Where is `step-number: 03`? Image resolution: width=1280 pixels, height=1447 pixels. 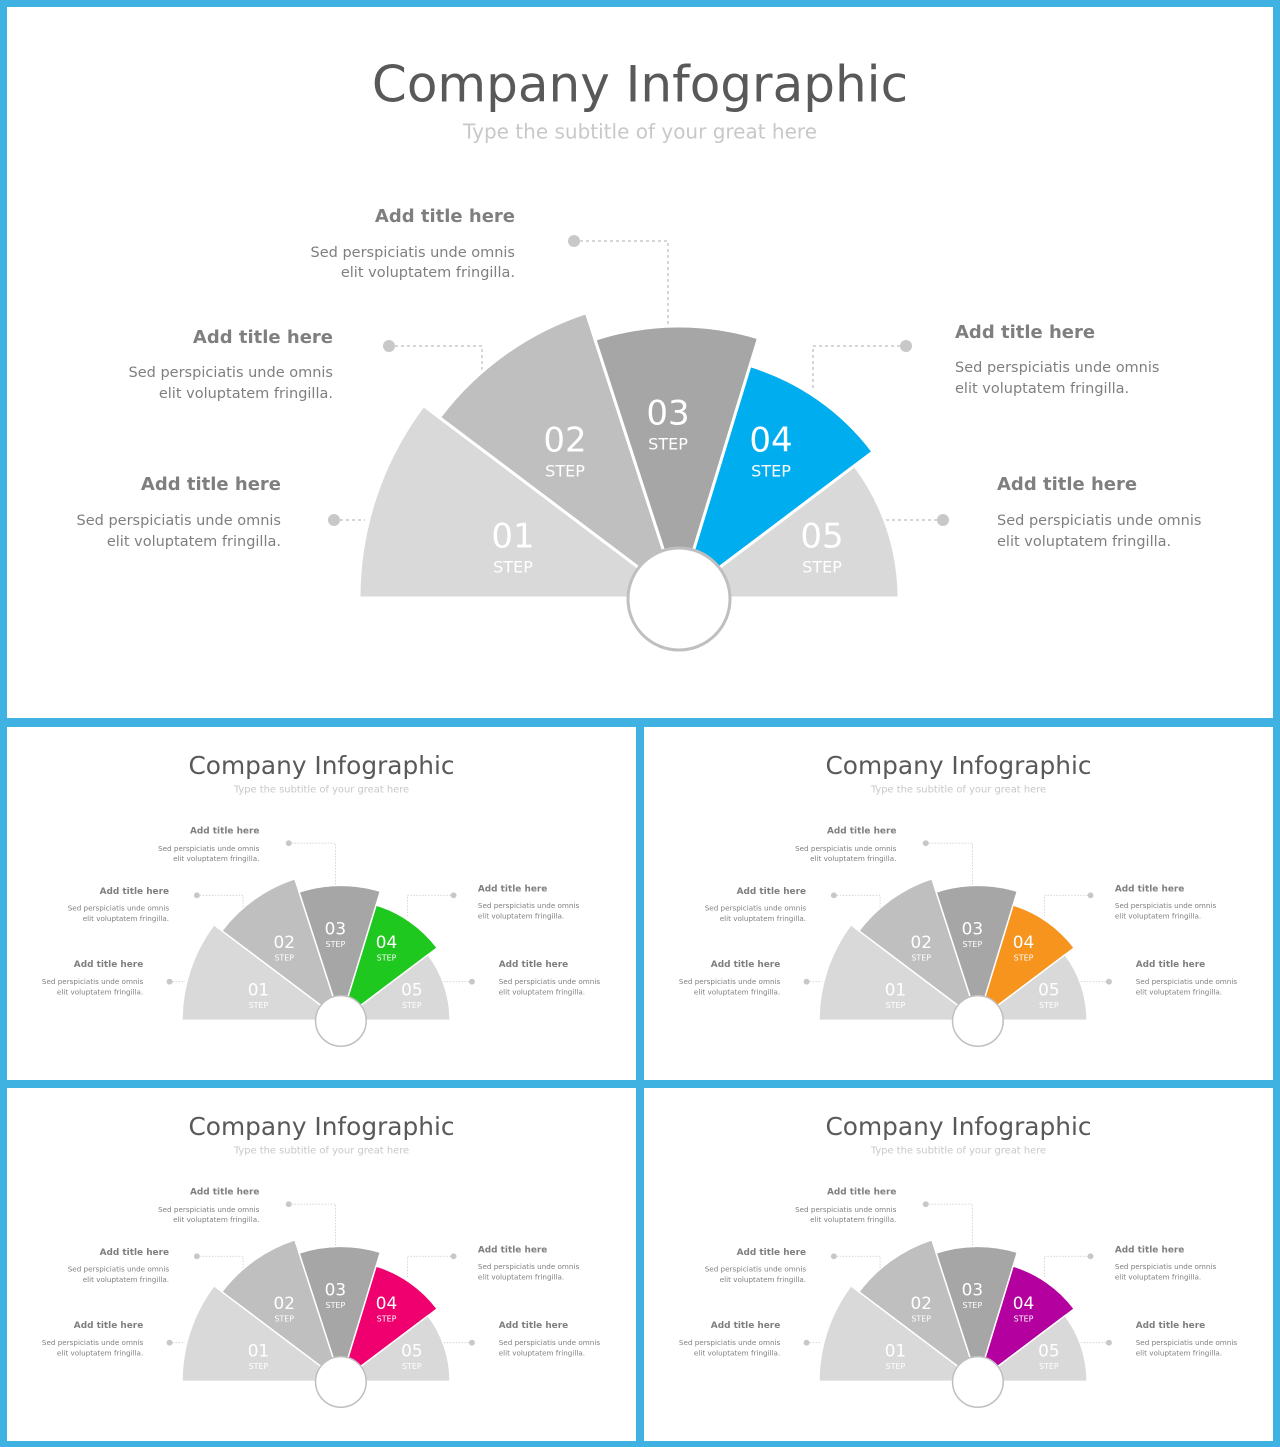
step-number: 03 is located at coordinates (972, 1290).